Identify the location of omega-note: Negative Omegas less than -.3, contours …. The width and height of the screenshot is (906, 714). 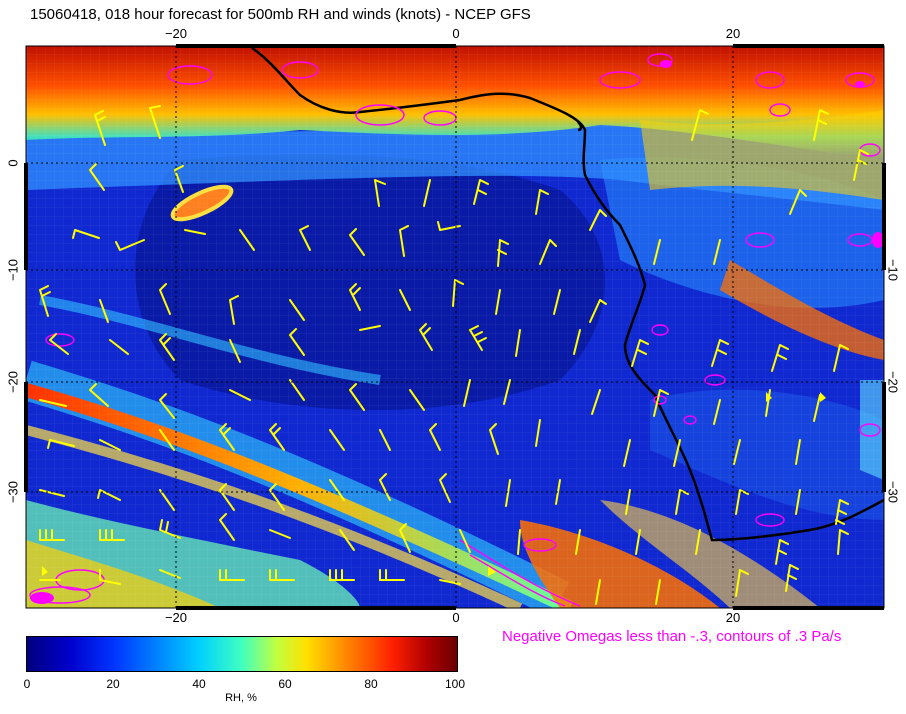
(672, 636).